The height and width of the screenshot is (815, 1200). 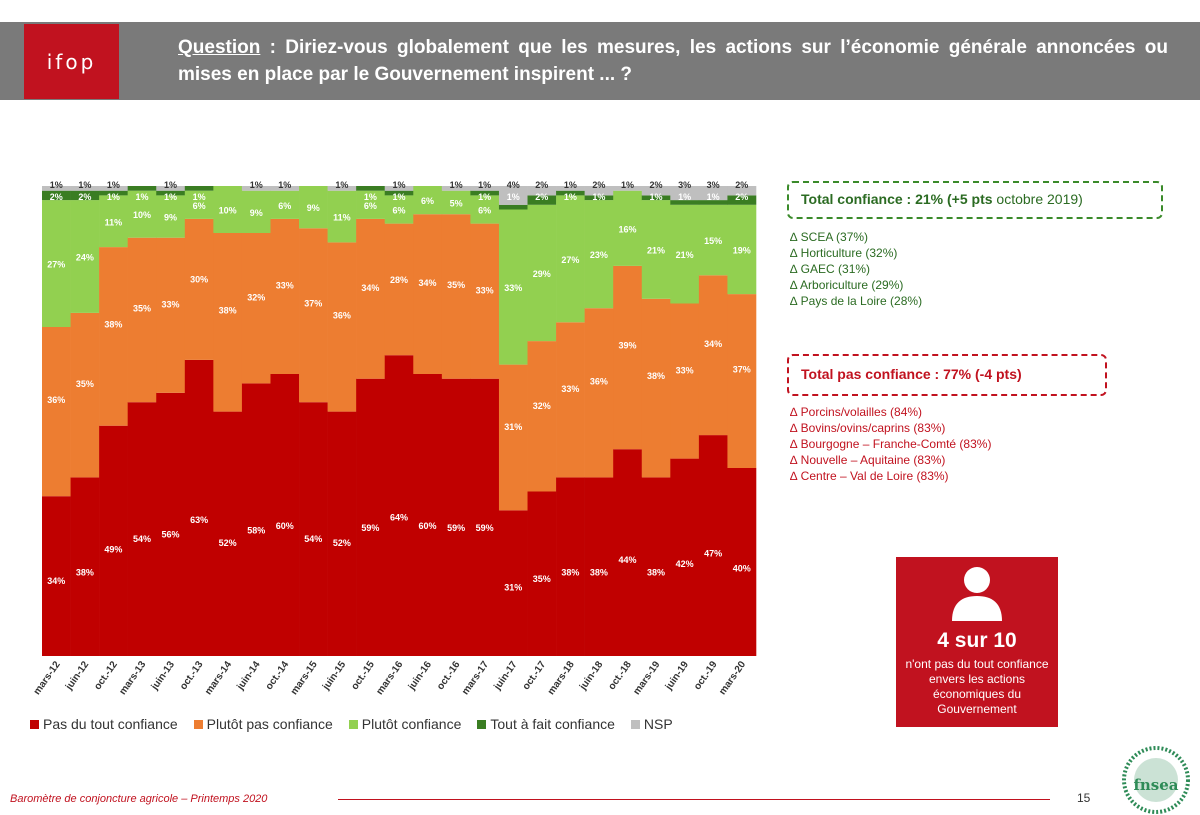 What do you see at coordinates (947, 375) in the screenshot?
I see `total-pas-confiance-box: Total pas confiance : 77% (-4 pts)` at bounding box center [947, 375].